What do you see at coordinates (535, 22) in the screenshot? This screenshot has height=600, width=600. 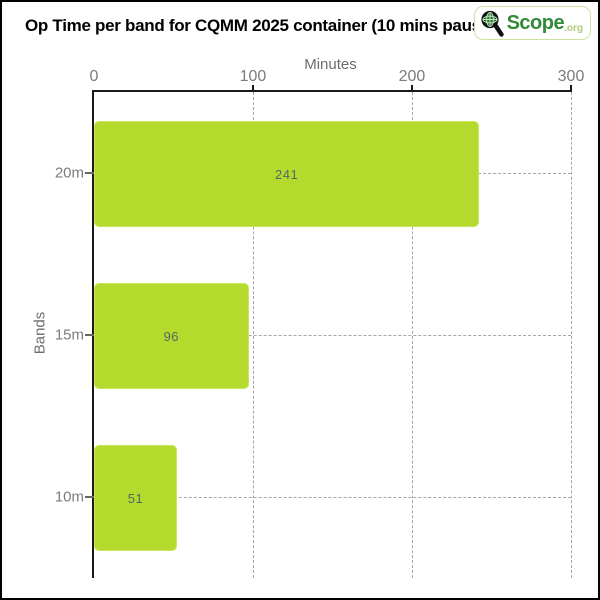 I see `logo-scope-text: Scope` at bounding box center [535, 22].